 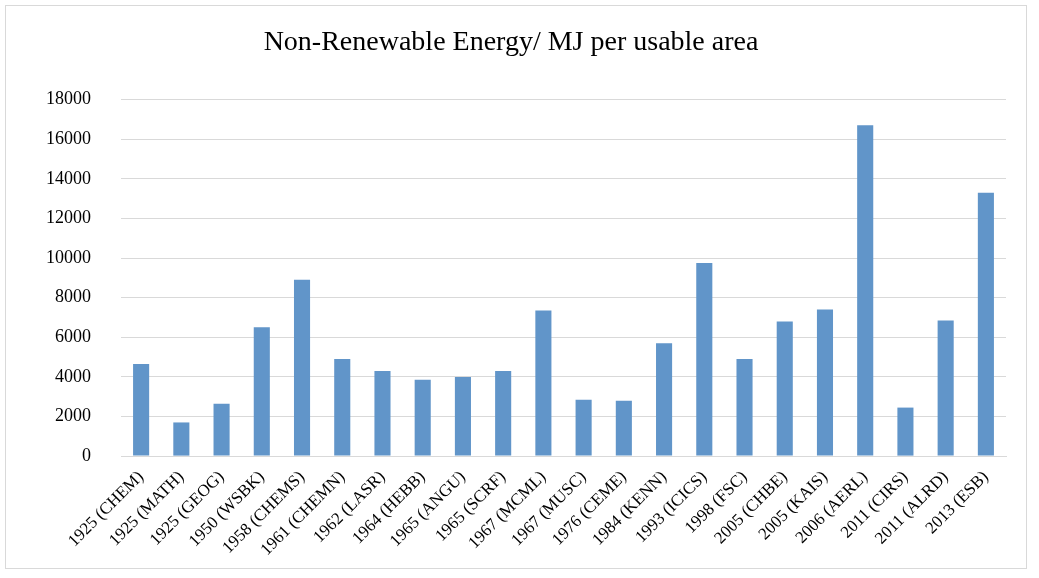 I want to click on y-tick-label: 12000, so click(x=68, y=217).